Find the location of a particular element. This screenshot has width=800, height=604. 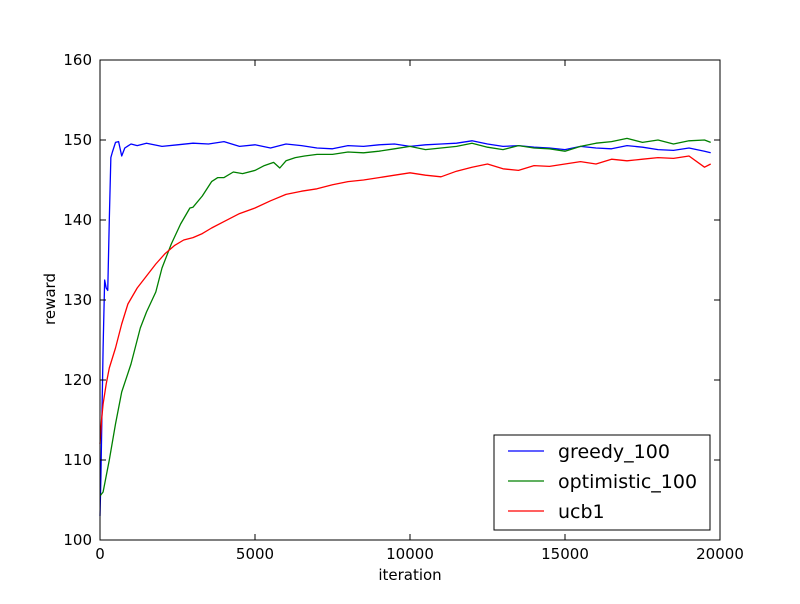

legend: greedy_100 optimistic_100 ucb1 is located at coordinates (602, 482).